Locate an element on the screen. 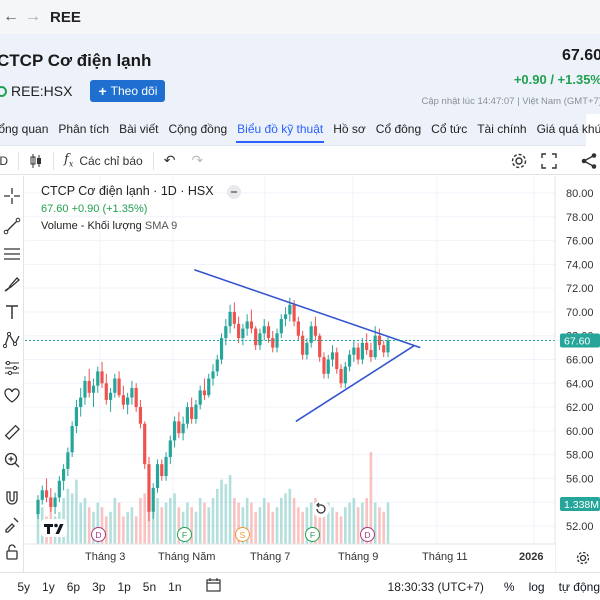 This screenshot has width=600, height=600. current-price-tag-text: 67.60 is located at coordinates (577, 341).